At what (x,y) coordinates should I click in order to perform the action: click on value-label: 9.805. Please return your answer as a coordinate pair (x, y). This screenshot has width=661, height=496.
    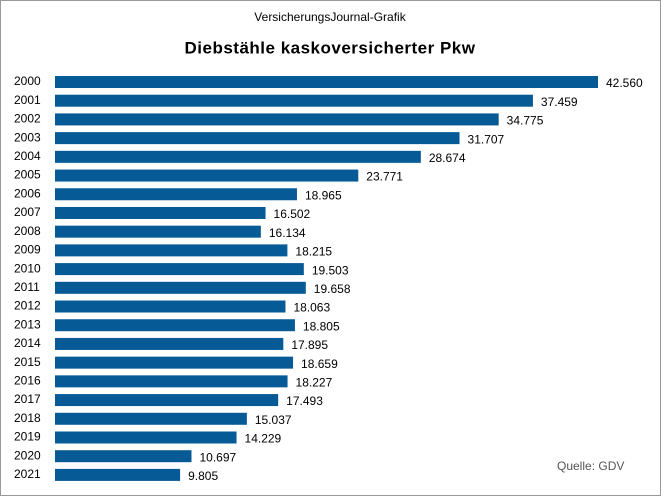
    Looking at the image, I should click on (203, 476).